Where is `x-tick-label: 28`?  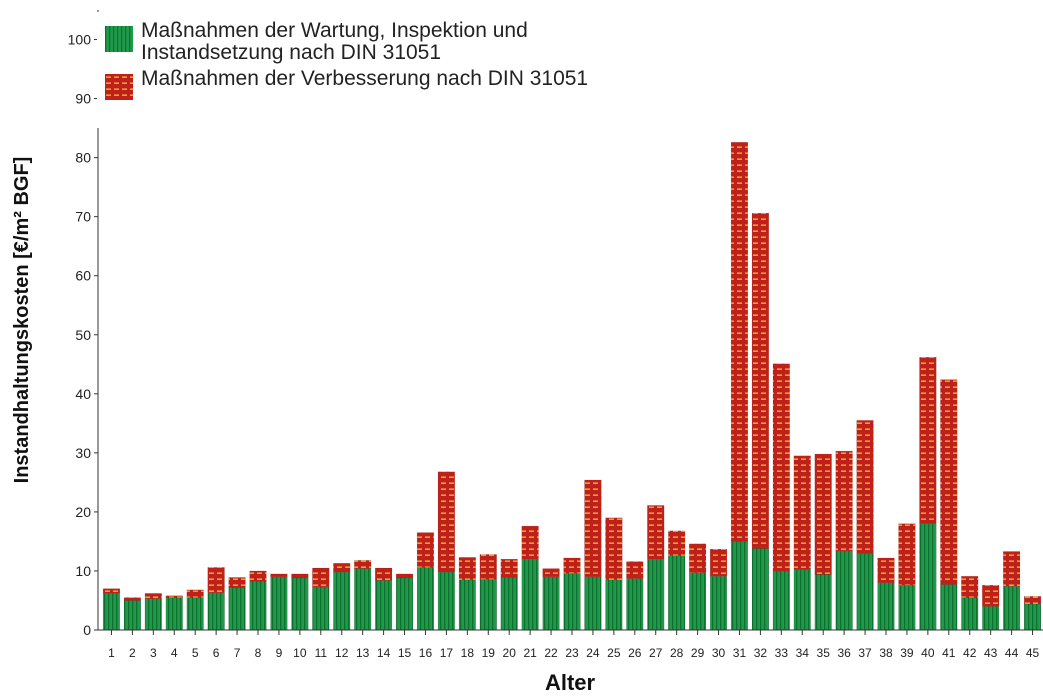 x-tick-label: 28 is located at coordinates (677, 653).